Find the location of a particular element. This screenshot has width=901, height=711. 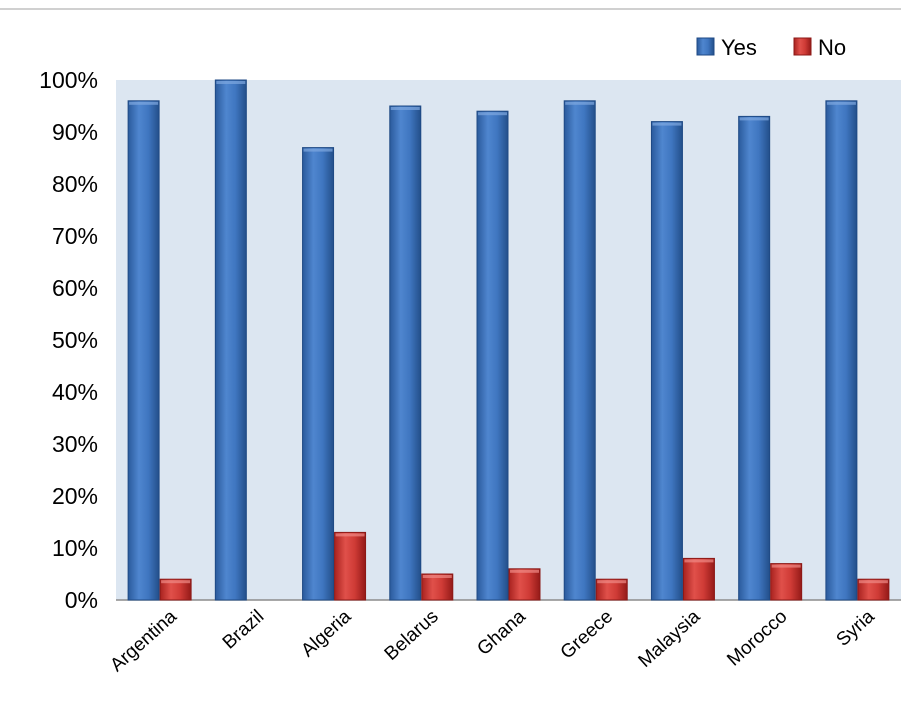

x-tick-label: Algeria is located at coordinates (326, 633).